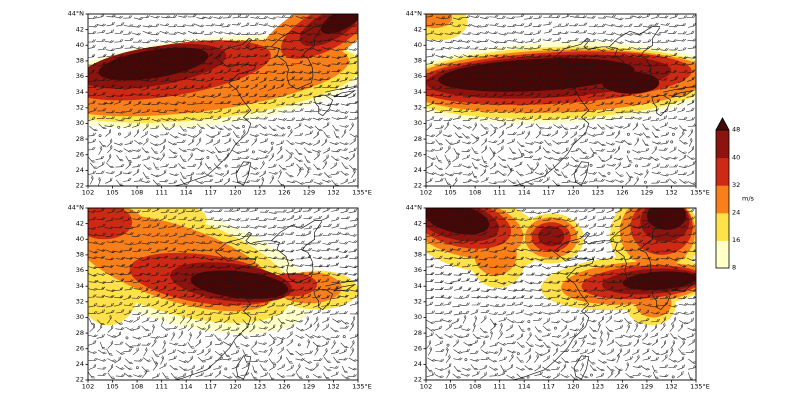 The height and width of the screenshot is (400, 800). Describe the element at coordinates (561, 294) in the screenshot. I see `panel-bottom-right` at that location.